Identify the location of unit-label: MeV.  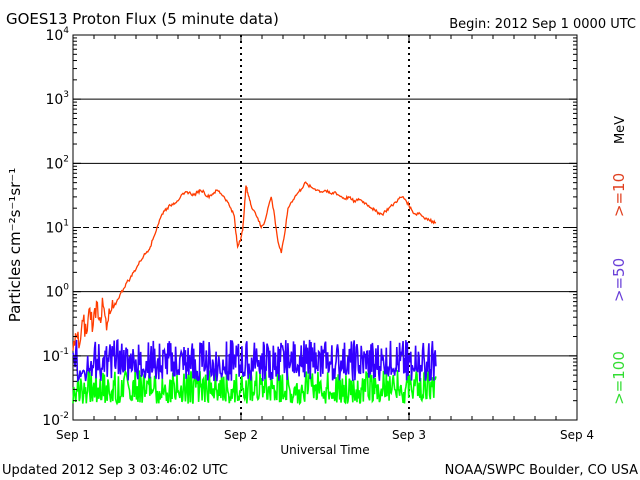
(620, 130).